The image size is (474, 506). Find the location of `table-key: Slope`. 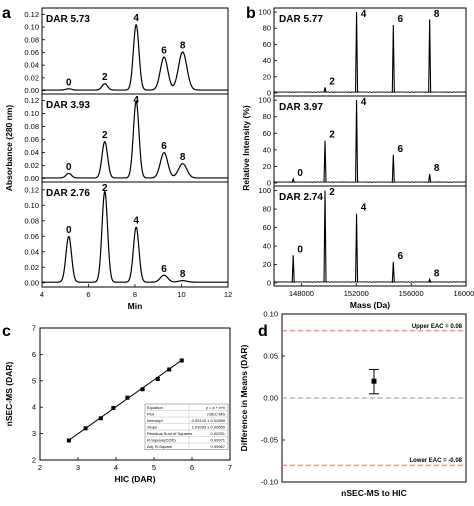

table-key: Slope is located at coordinates (152, 426).